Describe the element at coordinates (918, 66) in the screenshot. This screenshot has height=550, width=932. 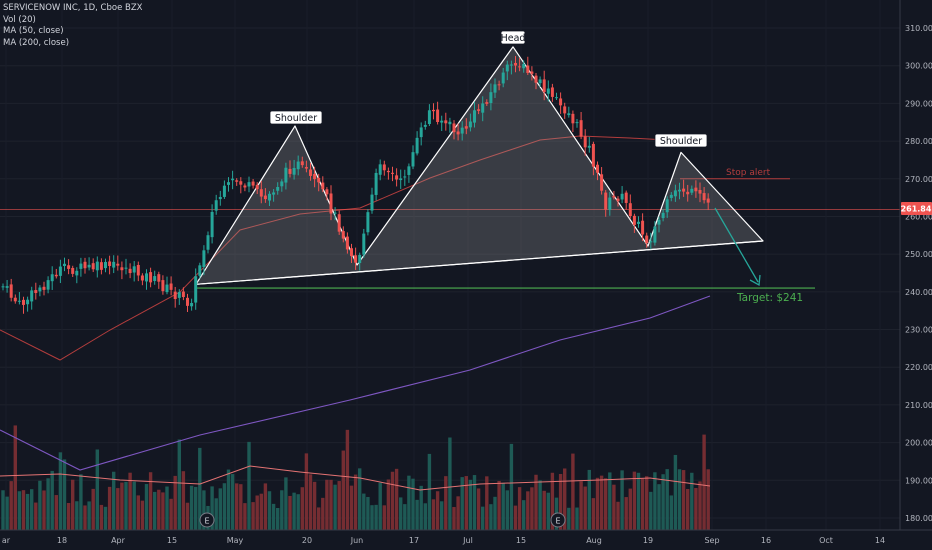
I see `price-tick-label: 300.00` at that location.